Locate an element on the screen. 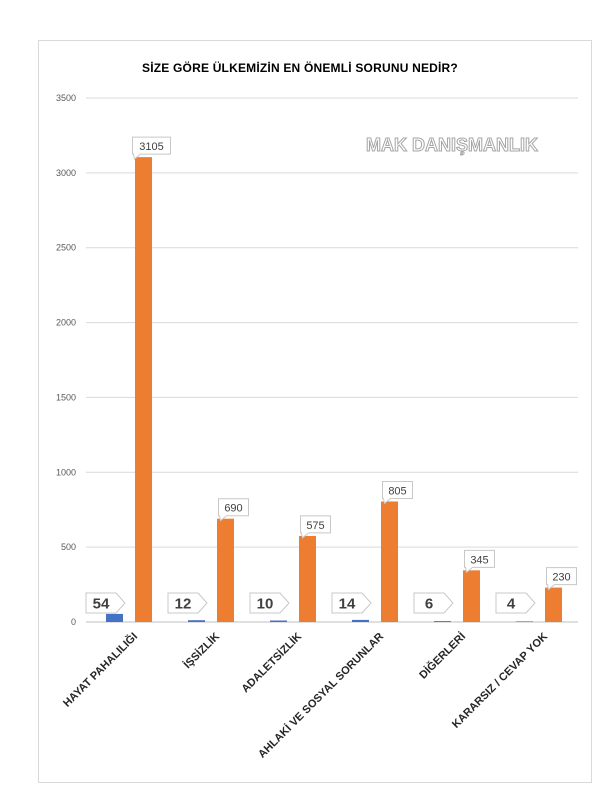 This screenshot has height=799, width=600. y-tick-label: 1500 is located at coordinates (66, 397).